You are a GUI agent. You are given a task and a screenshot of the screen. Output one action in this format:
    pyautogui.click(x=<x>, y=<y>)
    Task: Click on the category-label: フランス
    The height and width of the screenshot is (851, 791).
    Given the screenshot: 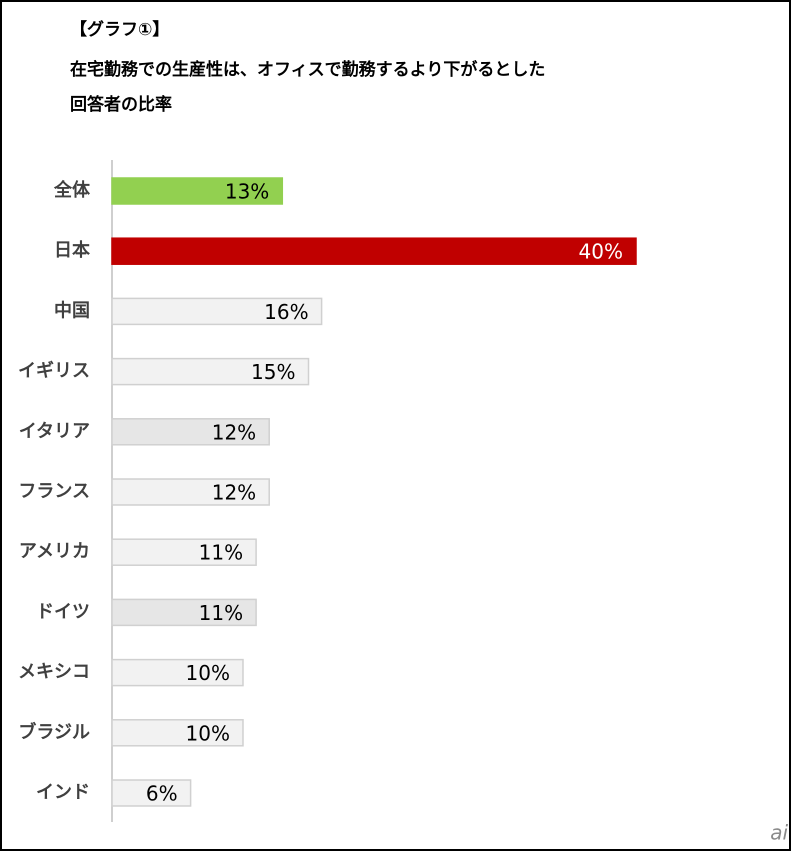 What is the action you would take?
    pyautogui.click(x=54, y=491)
    